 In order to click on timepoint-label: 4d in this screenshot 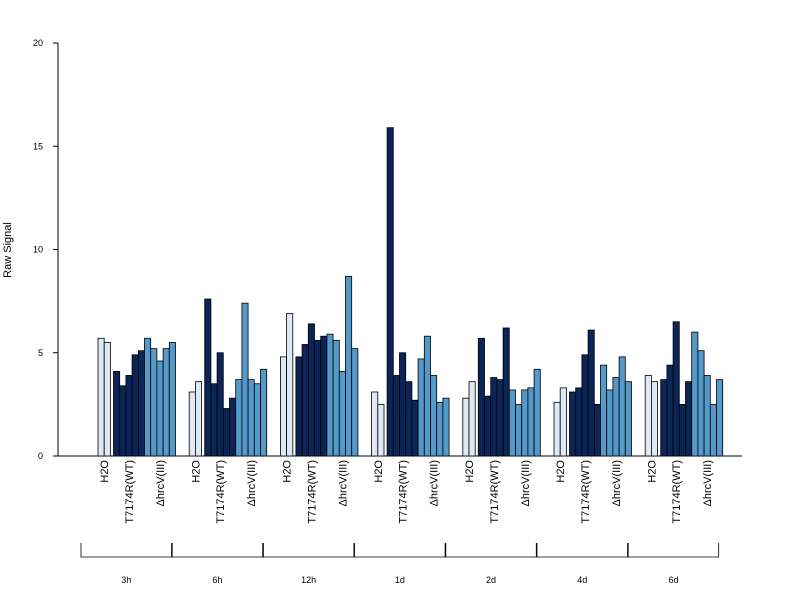, I will do `click(582, 580)`.